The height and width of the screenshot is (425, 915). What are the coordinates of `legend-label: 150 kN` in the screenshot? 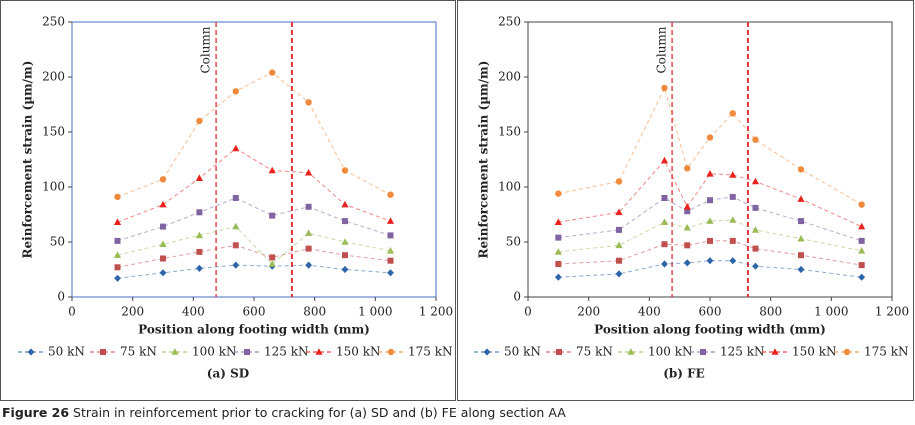 It's located at (358, 352).